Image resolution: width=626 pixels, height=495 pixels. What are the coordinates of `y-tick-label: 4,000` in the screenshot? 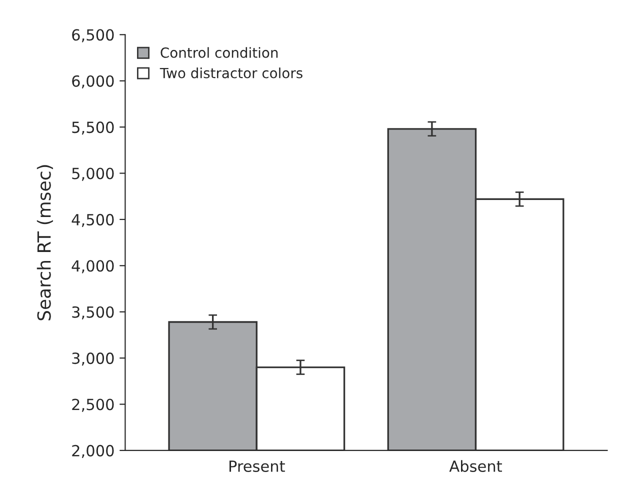 It's located at (93, 267).